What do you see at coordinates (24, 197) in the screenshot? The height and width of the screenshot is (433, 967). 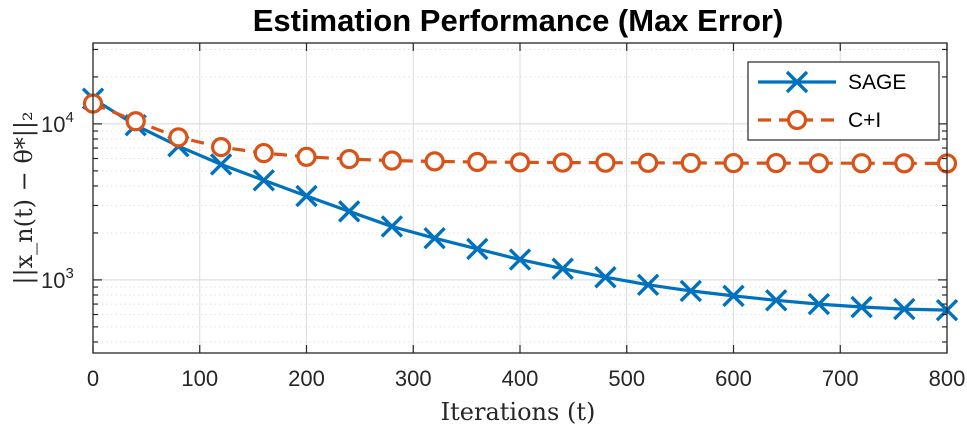 I see `y-axis-label: ||x_n(t) − θ*||₂` at bounding box center [24, 197].